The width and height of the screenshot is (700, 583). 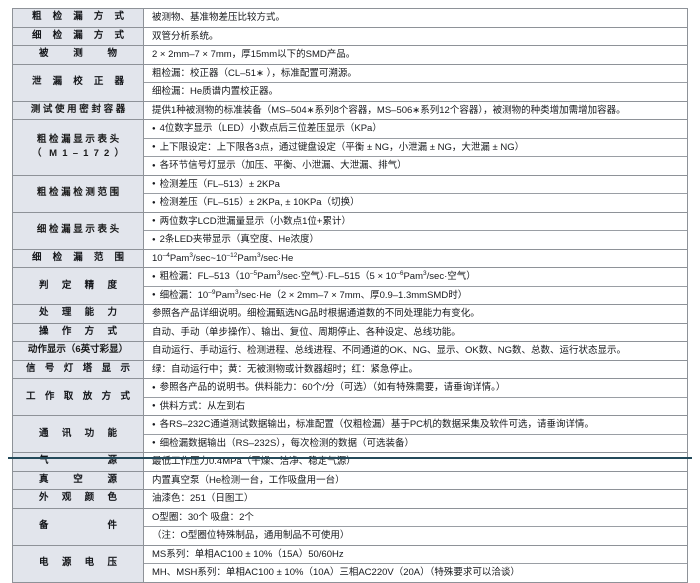 What do you see at coordinates (415, 462) in the screenshot?
I see `row-value-cell: 最低工作压力0.4MPa（干燥、洁净、稳定气源）` at bounding box center [415, 462].